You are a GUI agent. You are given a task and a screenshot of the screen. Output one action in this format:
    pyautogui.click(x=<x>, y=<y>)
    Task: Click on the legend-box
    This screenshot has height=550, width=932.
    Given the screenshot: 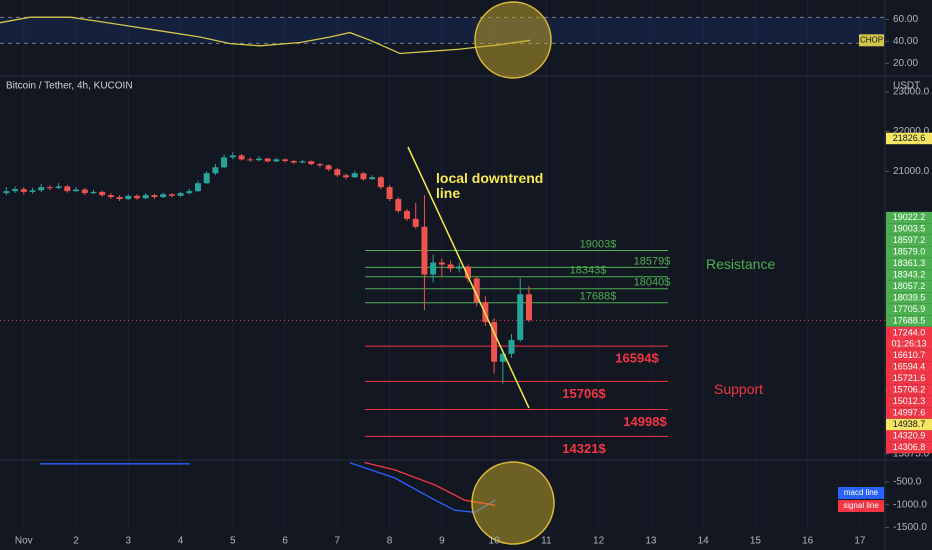 What is the action you would take?
    pyautogui.click(x=861, y=493)
    